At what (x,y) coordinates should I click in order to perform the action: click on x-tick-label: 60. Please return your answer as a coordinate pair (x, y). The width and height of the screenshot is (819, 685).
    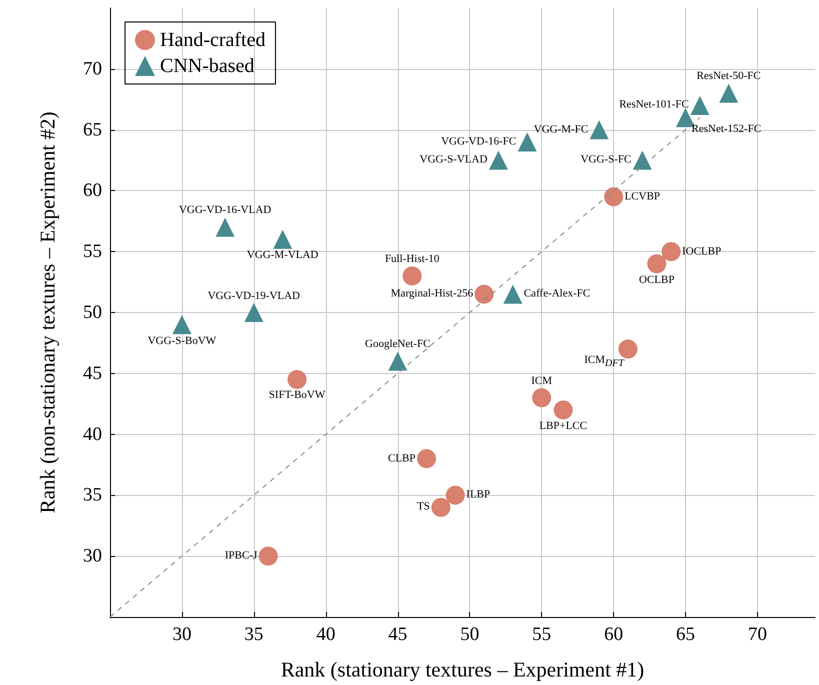
    Looking at the image, I should click on (614, 634).